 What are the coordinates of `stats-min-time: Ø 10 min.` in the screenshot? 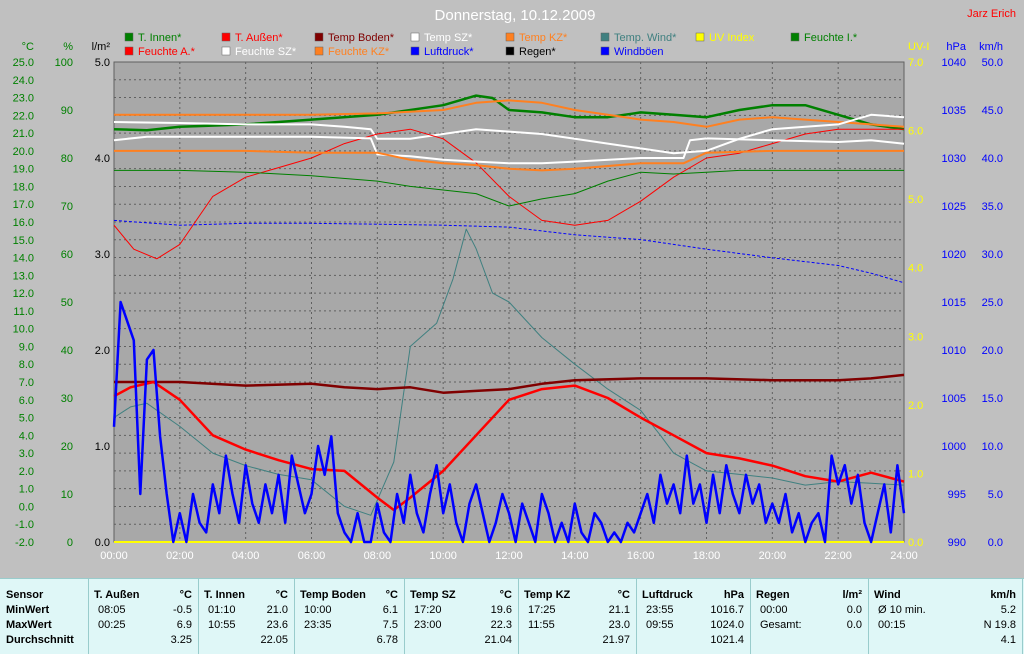 It's located at (902, 610).